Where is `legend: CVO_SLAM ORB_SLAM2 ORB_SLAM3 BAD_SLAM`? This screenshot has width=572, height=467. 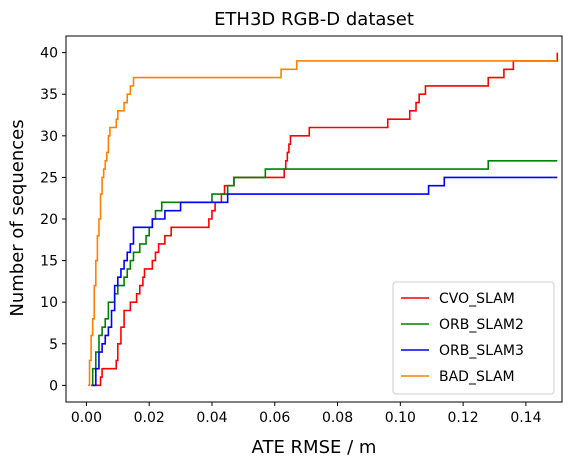
legend: CVO_SLAM ORB_SLAM2 ORB_SLAM3 BAD_SLAM is located at coordinates (473, 338).